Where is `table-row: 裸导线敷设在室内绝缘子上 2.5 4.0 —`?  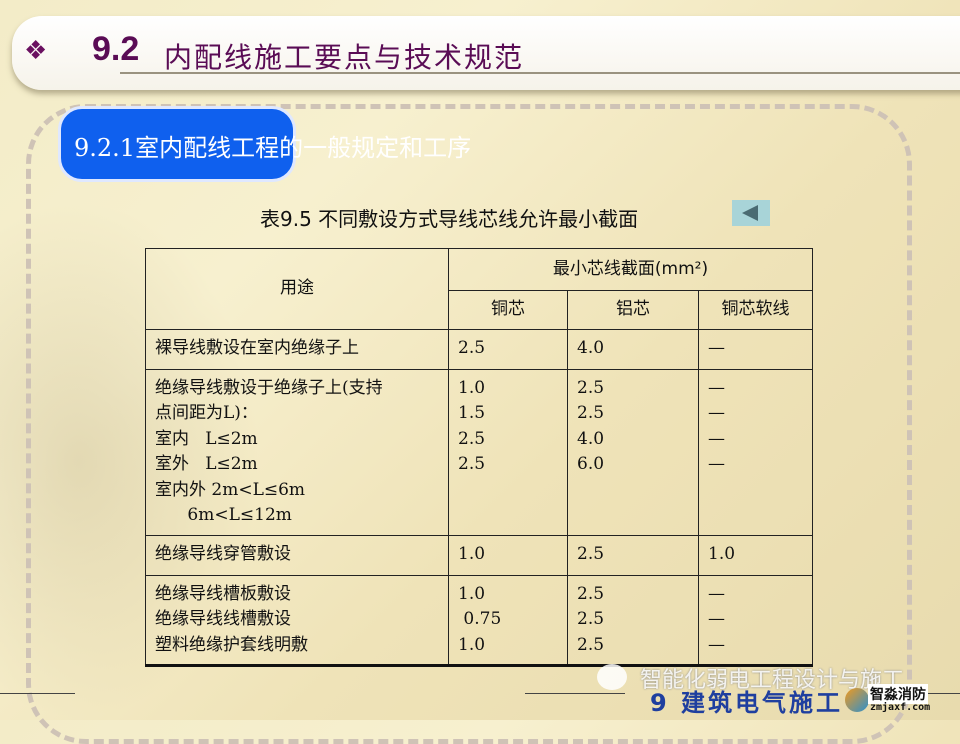
table-row: 裸导线敷设在室内绝缘子上 2.5 4.0 — is located at coordinates (479, 349).